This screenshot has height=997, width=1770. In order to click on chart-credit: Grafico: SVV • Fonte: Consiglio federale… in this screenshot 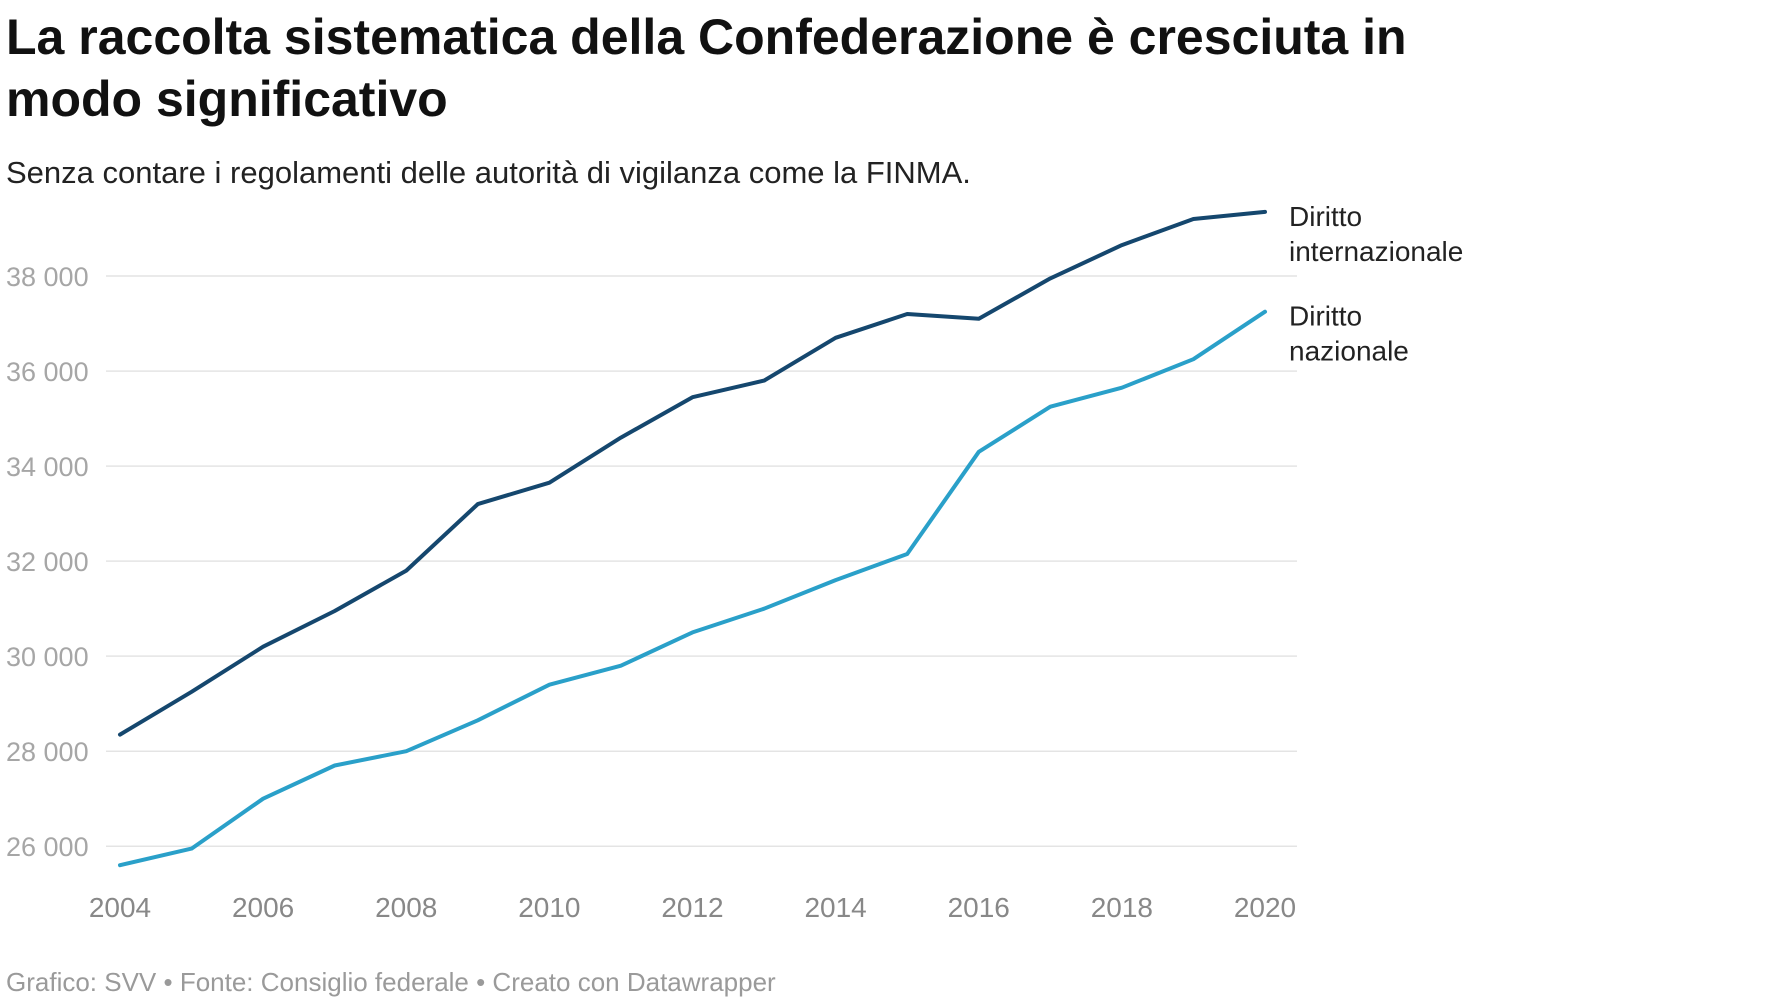, I will do `click(391, 982)`.